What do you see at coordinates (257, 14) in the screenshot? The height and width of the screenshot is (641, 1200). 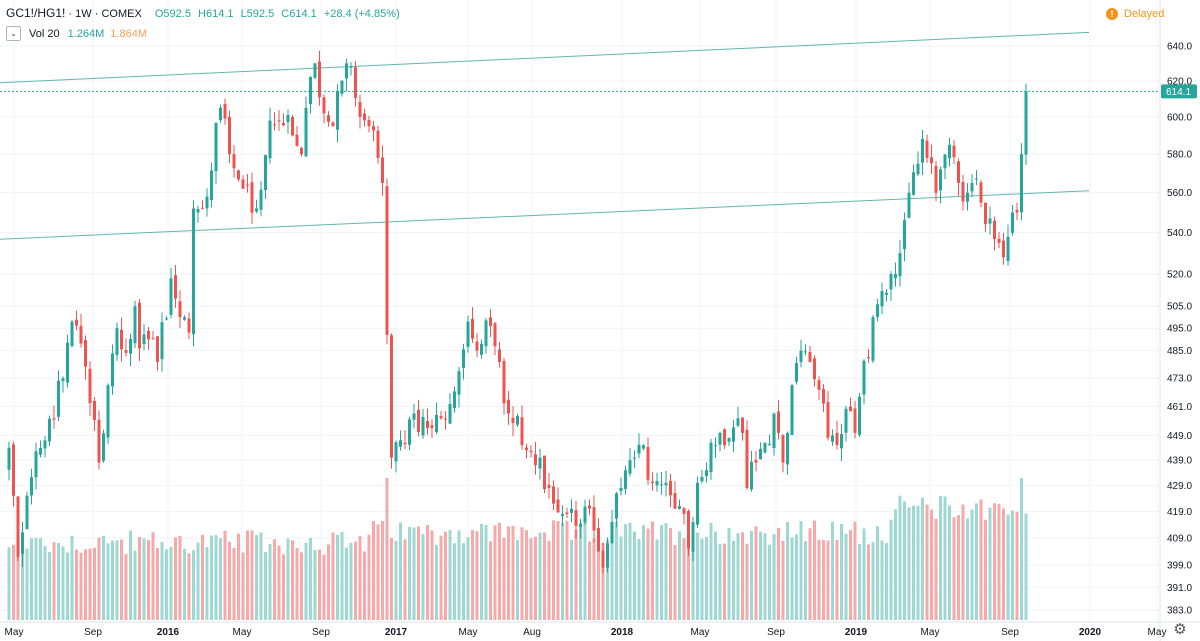 I see `low-value: L592.5` at bounding box center [257, 14].